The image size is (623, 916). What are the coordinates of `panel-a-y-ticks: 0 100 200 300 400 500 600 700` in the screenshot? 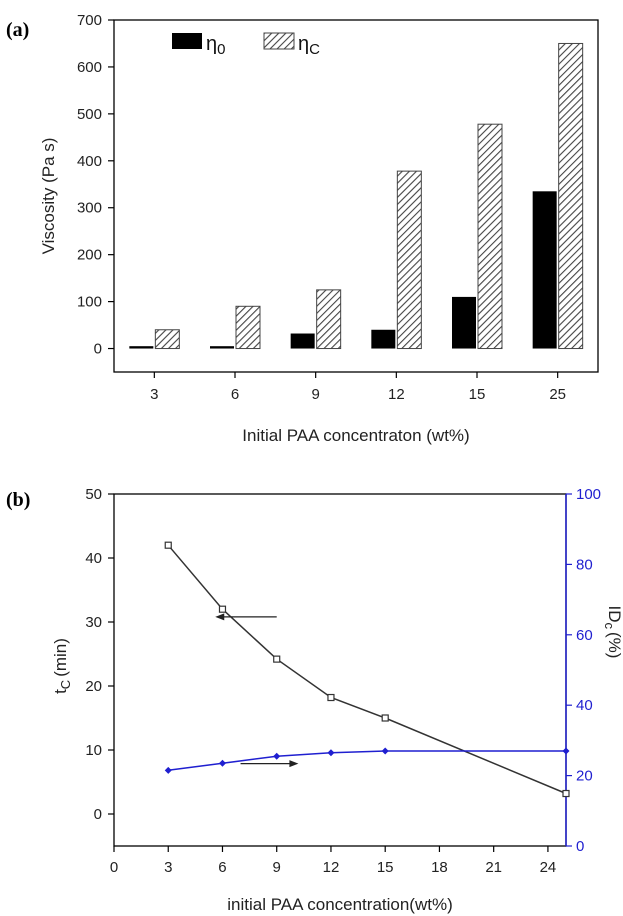 It's located at (95, 185).